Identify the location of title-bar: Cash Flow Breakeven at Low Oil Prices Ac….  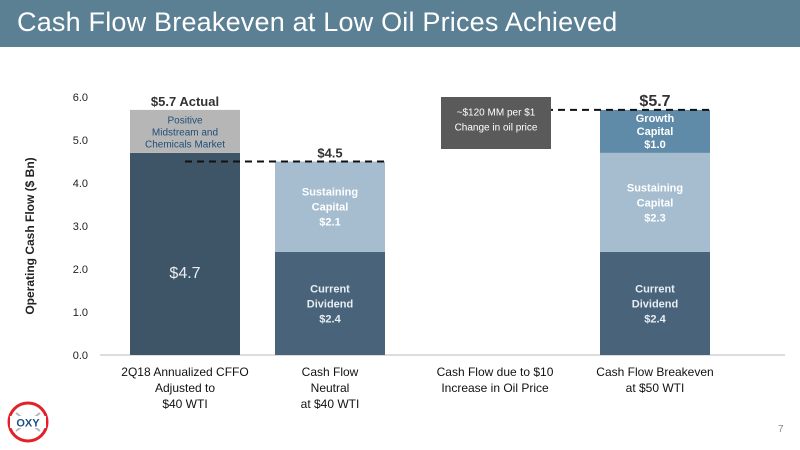
(400, 23).